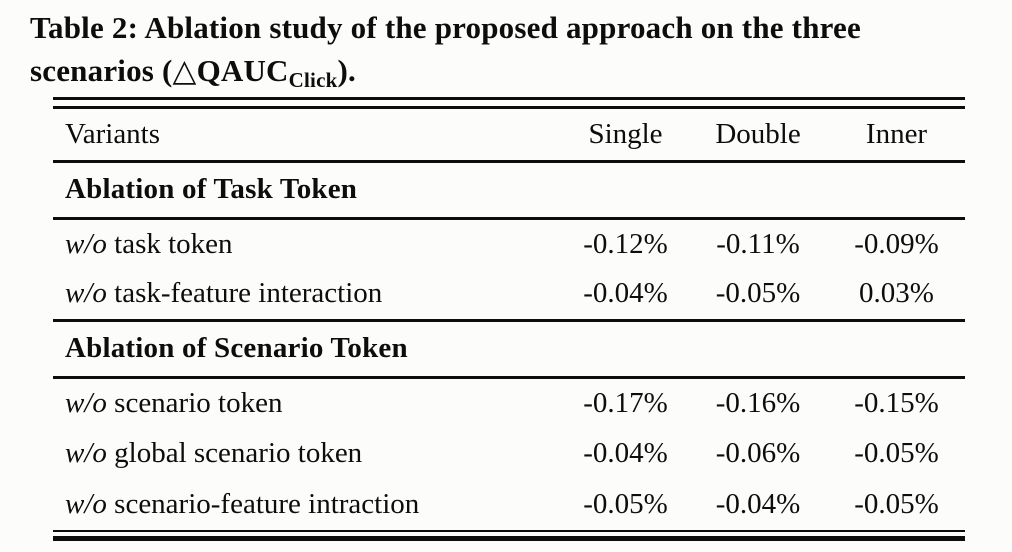  What do you see at coordinates (625, 402) in the screenshot?
I see `cell-single: -0.17%` at bounding box center [625, 402].